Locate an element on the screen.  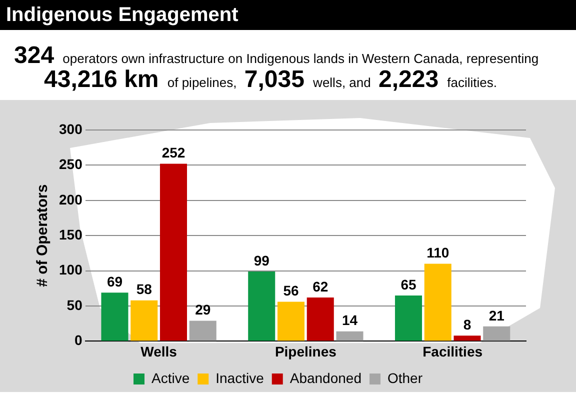
legend-label: Active is located at coordinates (170, 378).